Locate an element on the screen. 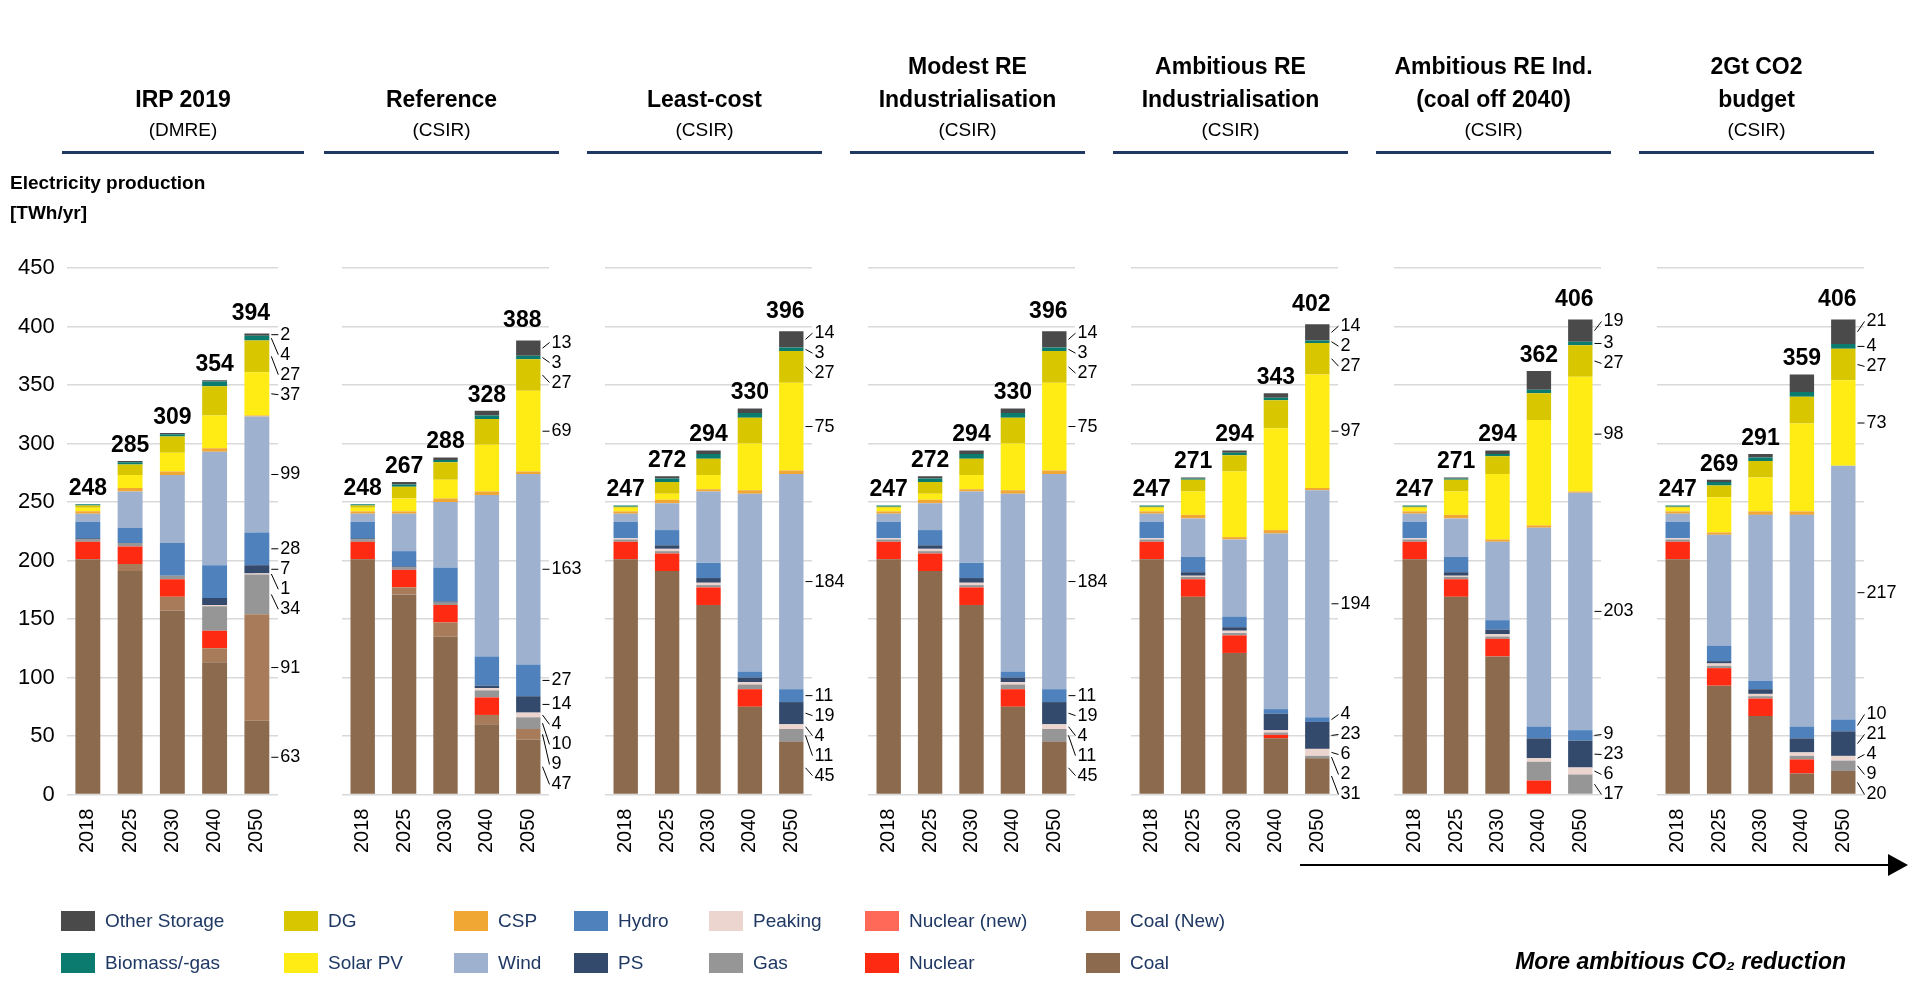  chart-title: 2Gt CO2 budget is located at coordinates (1756, 83).